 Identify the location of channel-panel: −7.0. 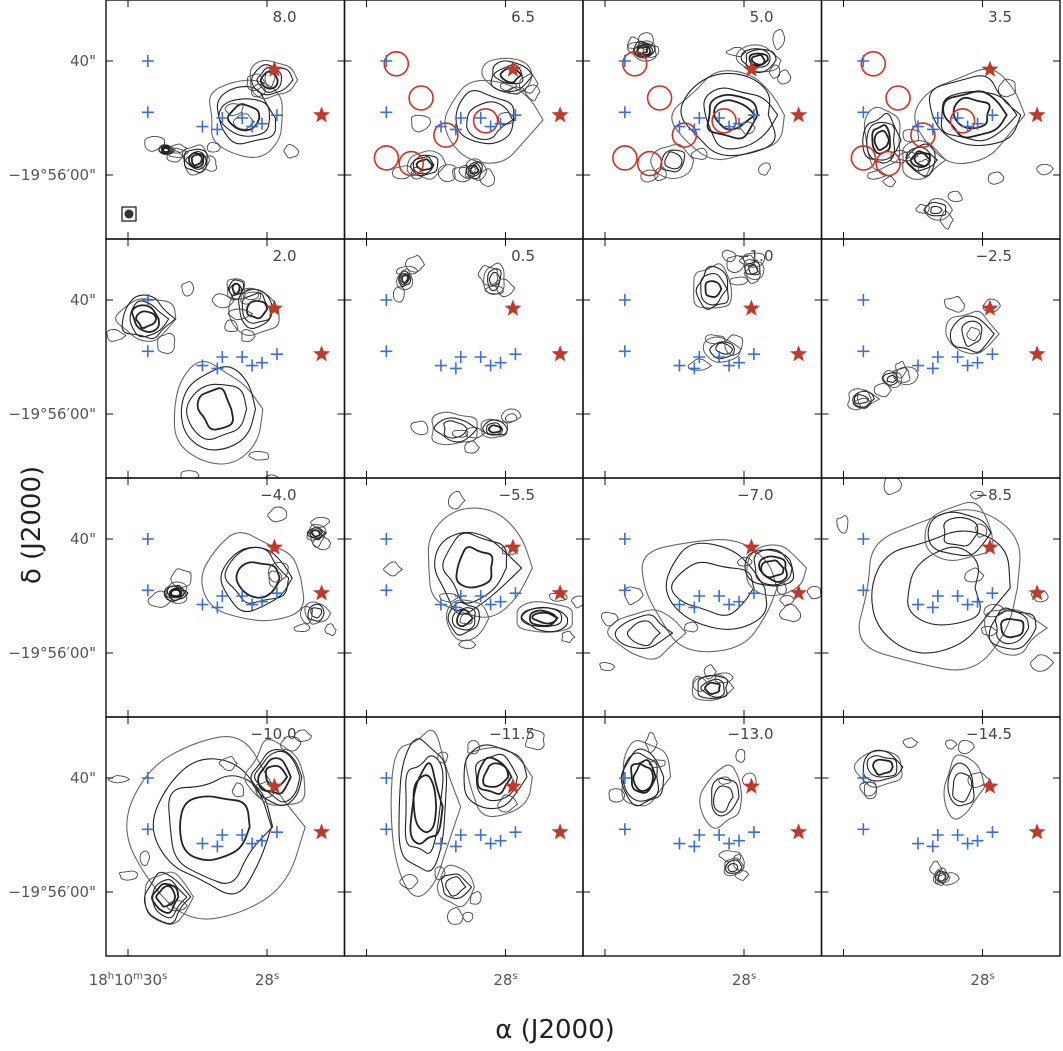
(702, 597).